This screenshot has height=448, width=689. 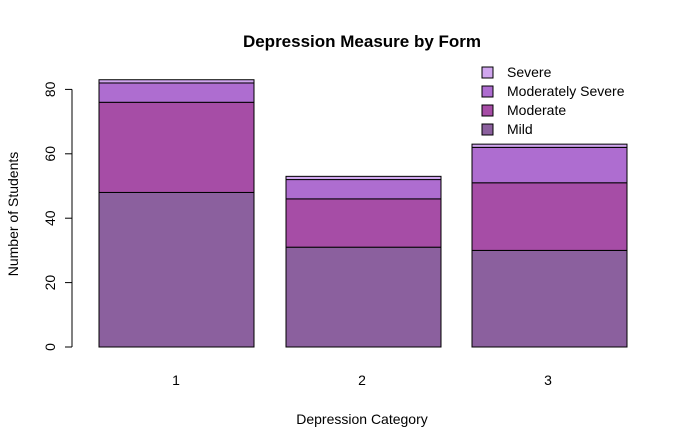 What do you see at coordinates (520, 129) in the screenshot?
I see `legend-label-mild: Mild` at bounding box center [520, 129].